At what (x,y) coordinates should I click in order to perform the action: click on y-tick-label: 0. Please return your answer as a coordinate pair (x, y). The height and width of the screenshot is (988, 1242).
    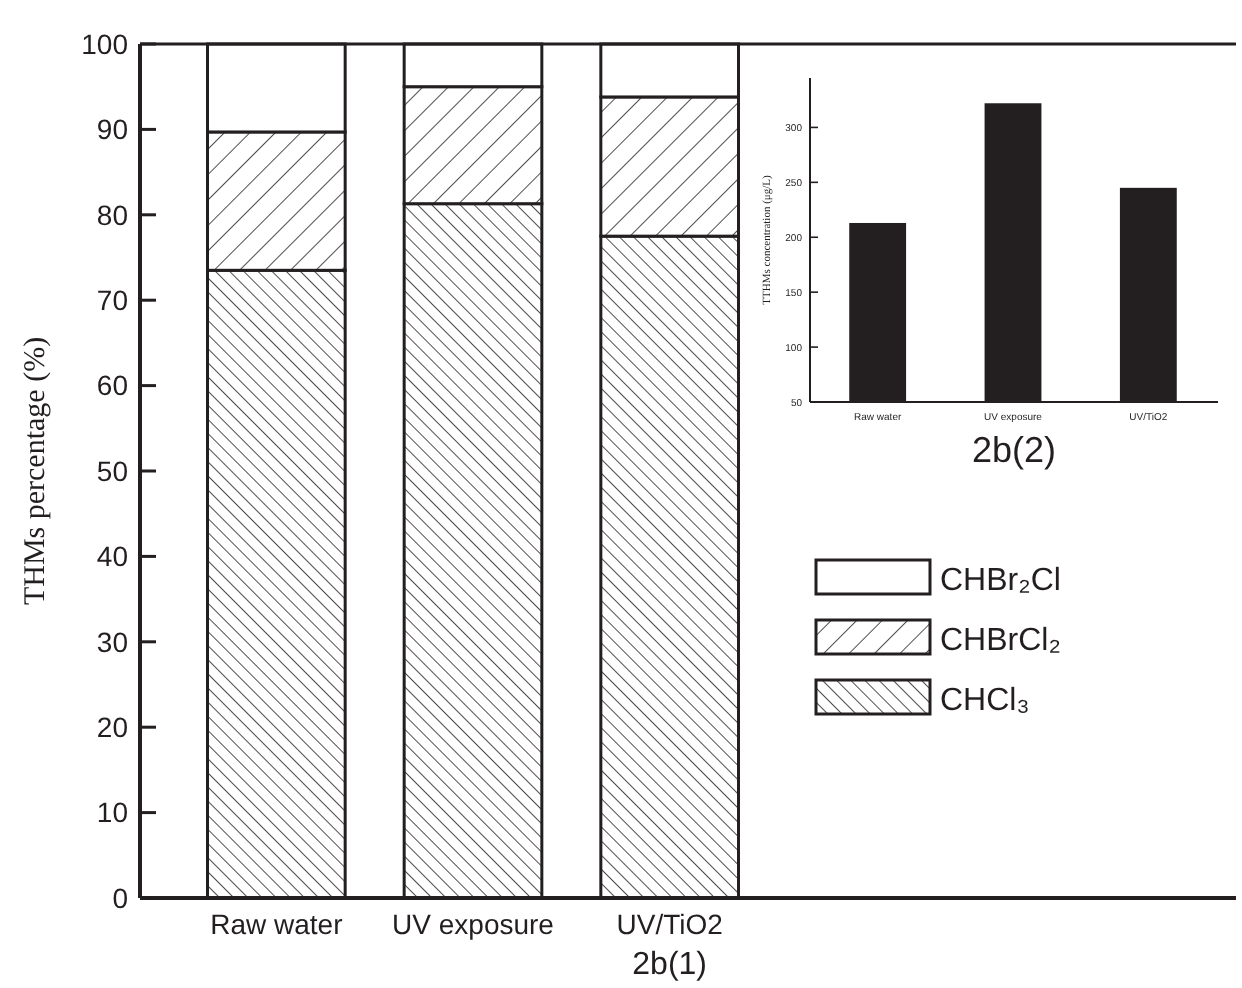
    Looking at the image, I should click on (120, 897).